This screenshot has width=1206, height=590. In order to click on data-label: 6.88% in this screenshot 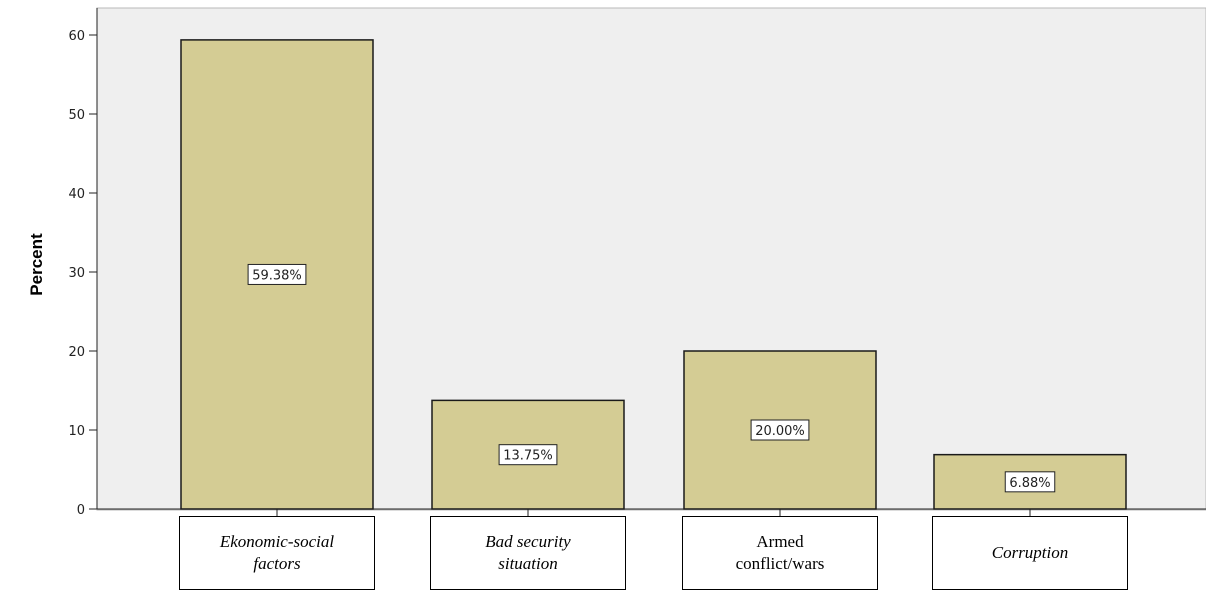, I will do `click(1029, 483)`.